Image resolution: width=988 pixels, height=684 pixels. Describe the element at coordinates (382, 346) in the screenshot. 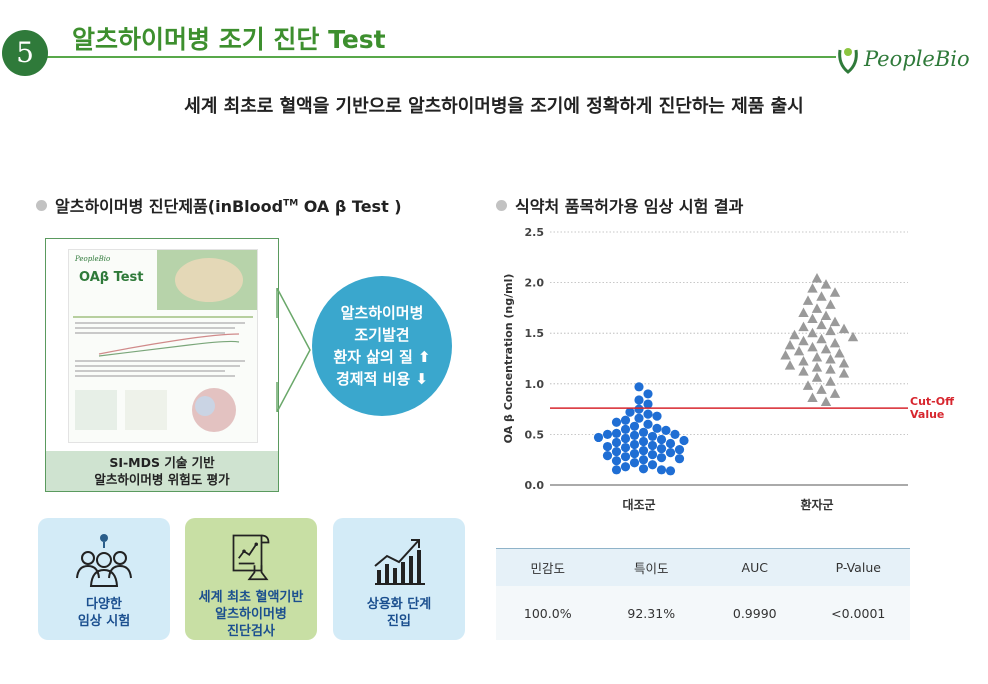

I see `benefit-circle: 알츠하이머병 조기발견 환자 삶의 질 ⬆ 경제적 비용 ⬇` at that location.